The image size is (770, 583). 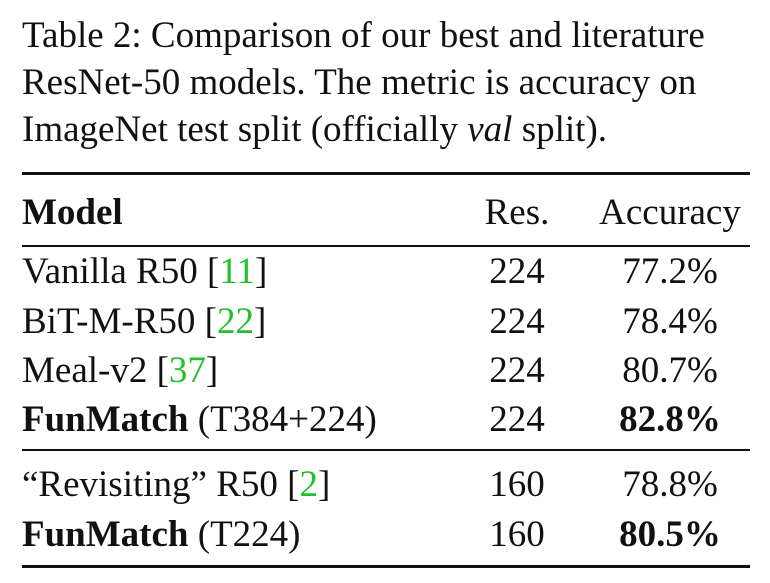 What do you see at coordinates (670, 321) in the screenshot?
I see `accuracy-cell: 78.4%` at bounding box center [670, 321].